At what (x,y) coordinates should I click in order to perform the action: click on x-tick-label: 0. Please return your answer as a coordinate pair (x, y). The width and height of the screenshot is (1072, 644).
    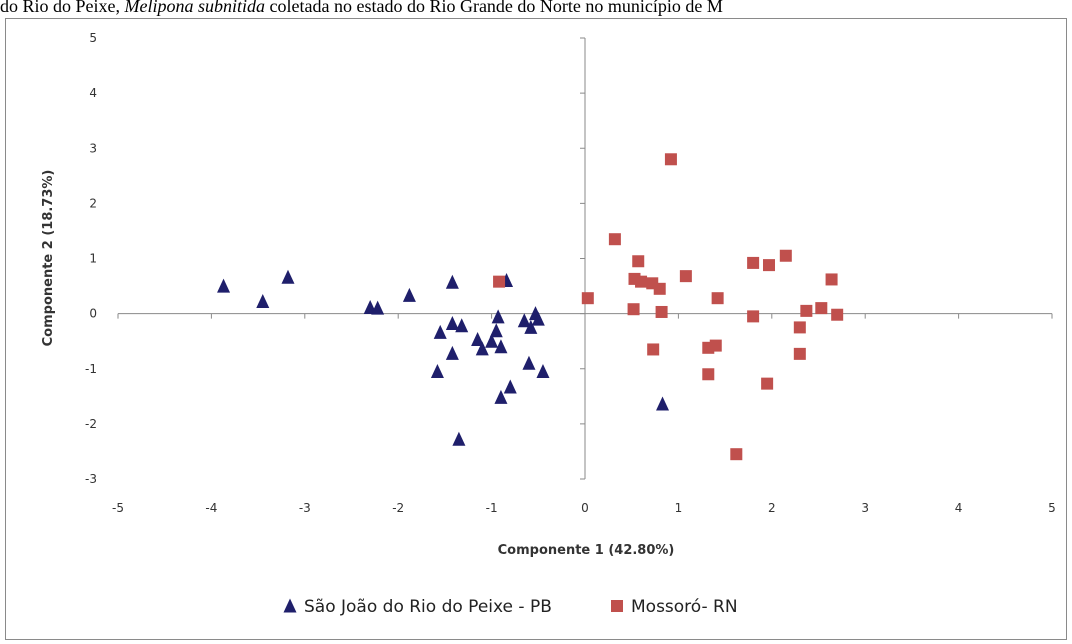
    Looking at the image, I should click on (585, 508).